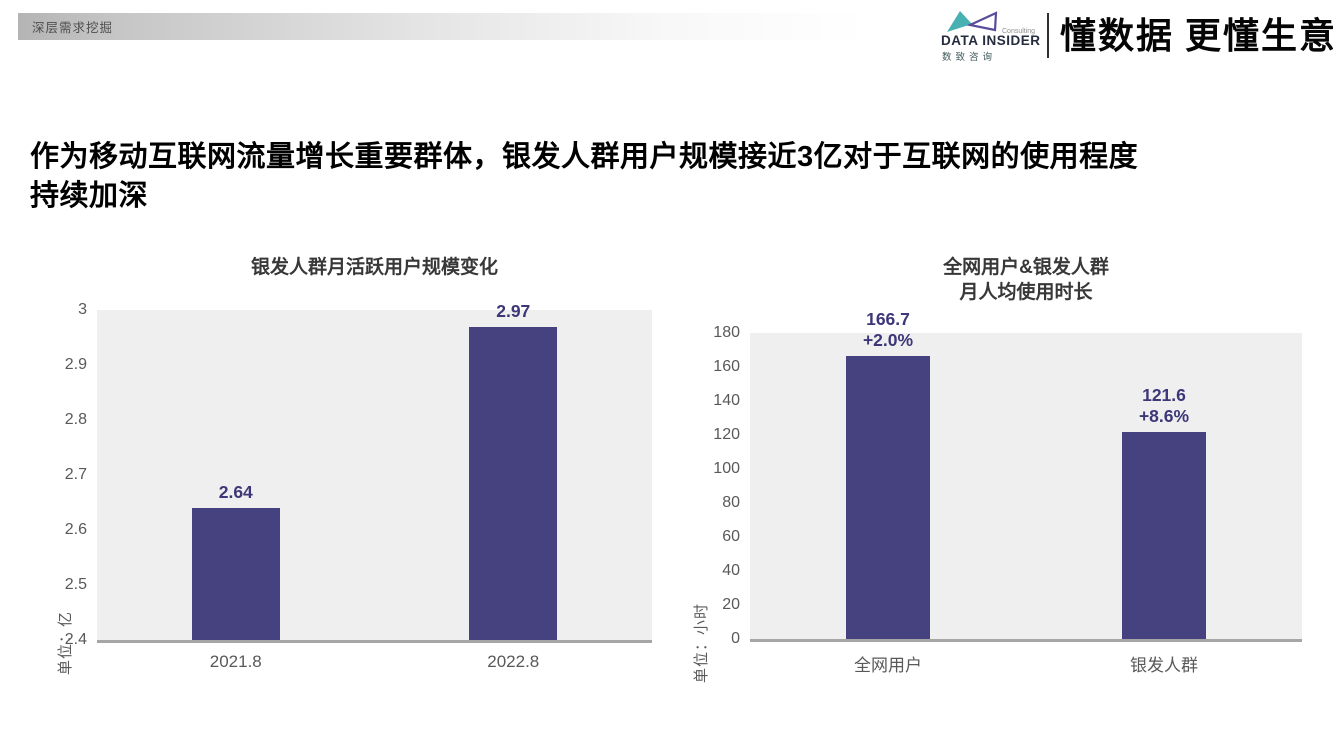 This screenshot has width=1333, height=750. I want to click on y-tick-label: 3, so click(82, 309).